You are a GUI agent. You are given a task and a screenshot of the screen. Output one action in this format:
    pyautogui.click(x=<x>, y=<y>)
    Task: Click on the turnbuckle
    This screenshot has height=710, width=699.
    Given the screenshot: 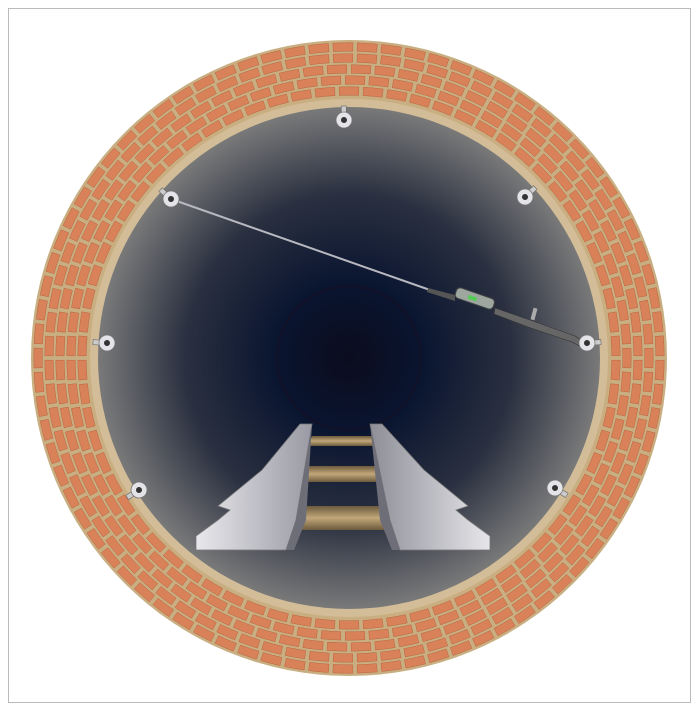 What is the action you would take?
    pyautogui.click(x=441, y=294)
    